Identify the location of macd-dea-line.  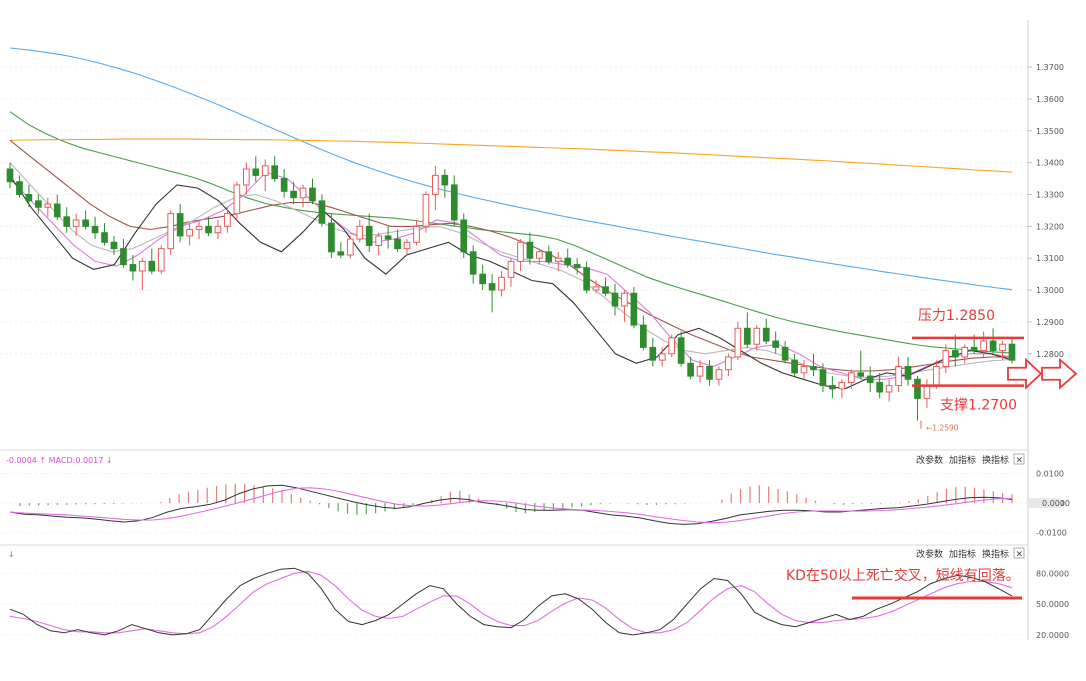
(511, 505).